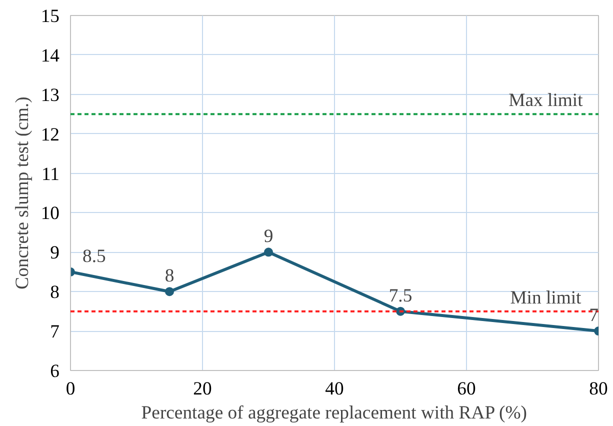 This screenshot has width=613, height=426. Describe the element at coordinates (55, 332) in the screenshot. I see `y-tick-label: 7` at that location.